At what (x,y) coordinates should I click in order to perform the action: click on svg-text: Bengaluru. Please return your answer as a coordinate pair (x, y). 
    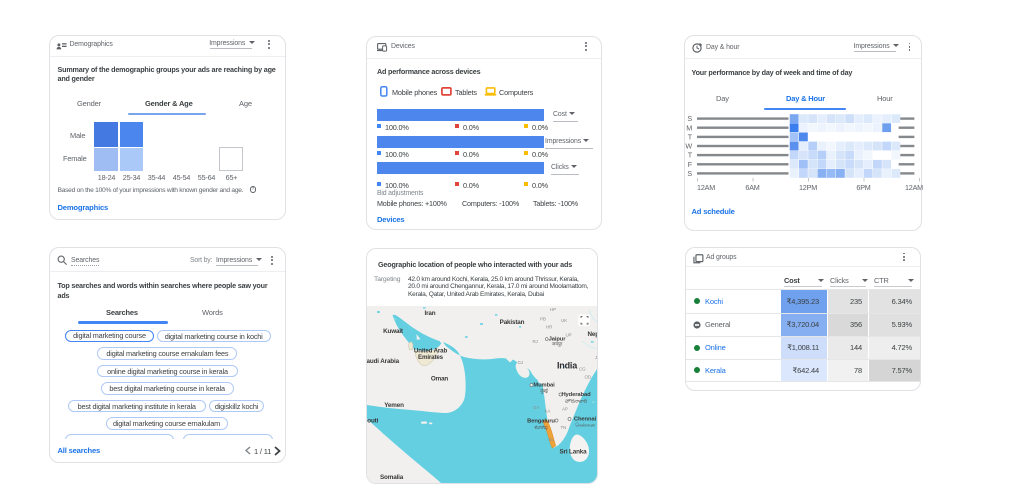
    Looking at the image, I should click on (541, 421).